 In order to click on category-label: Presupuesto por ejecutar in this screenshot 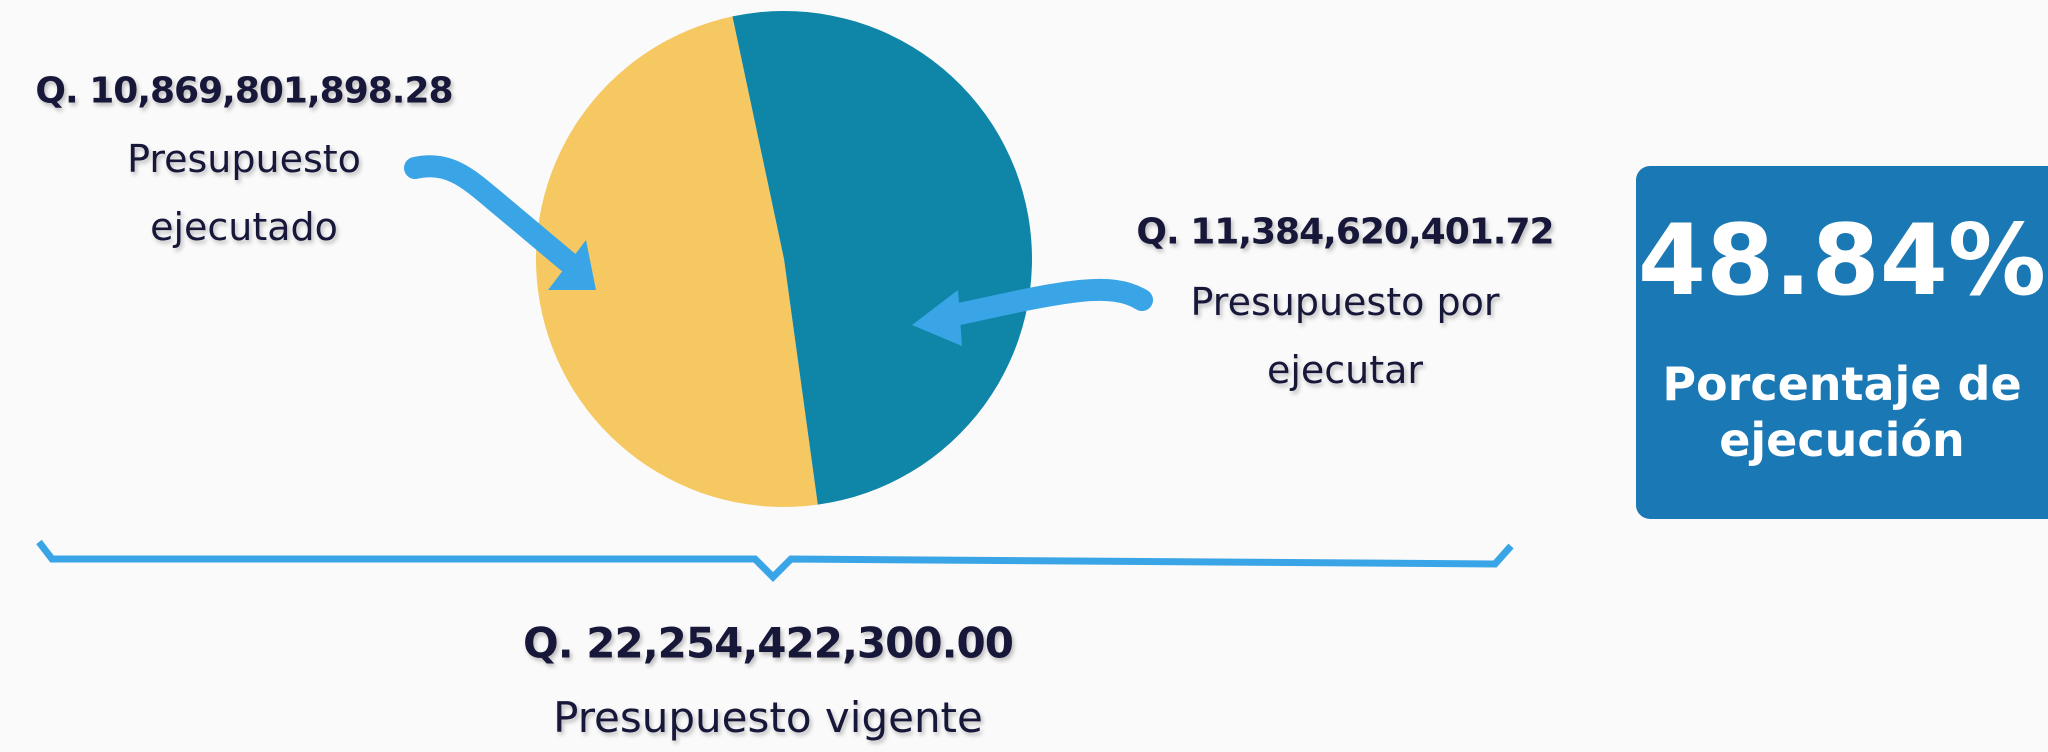, I will do `click(1345, 336)`.